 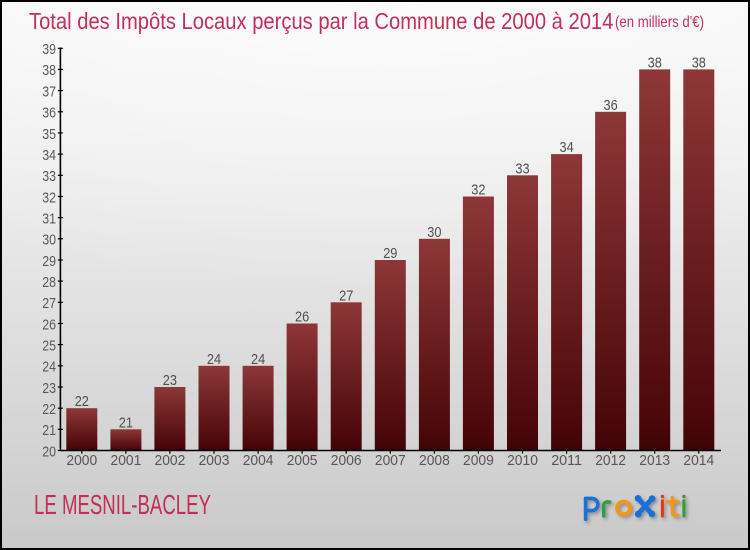 What do you see at coordinates (698, 461) in the screenshot?
I see `svg-text: 2014` at bounding box center [698, 461].